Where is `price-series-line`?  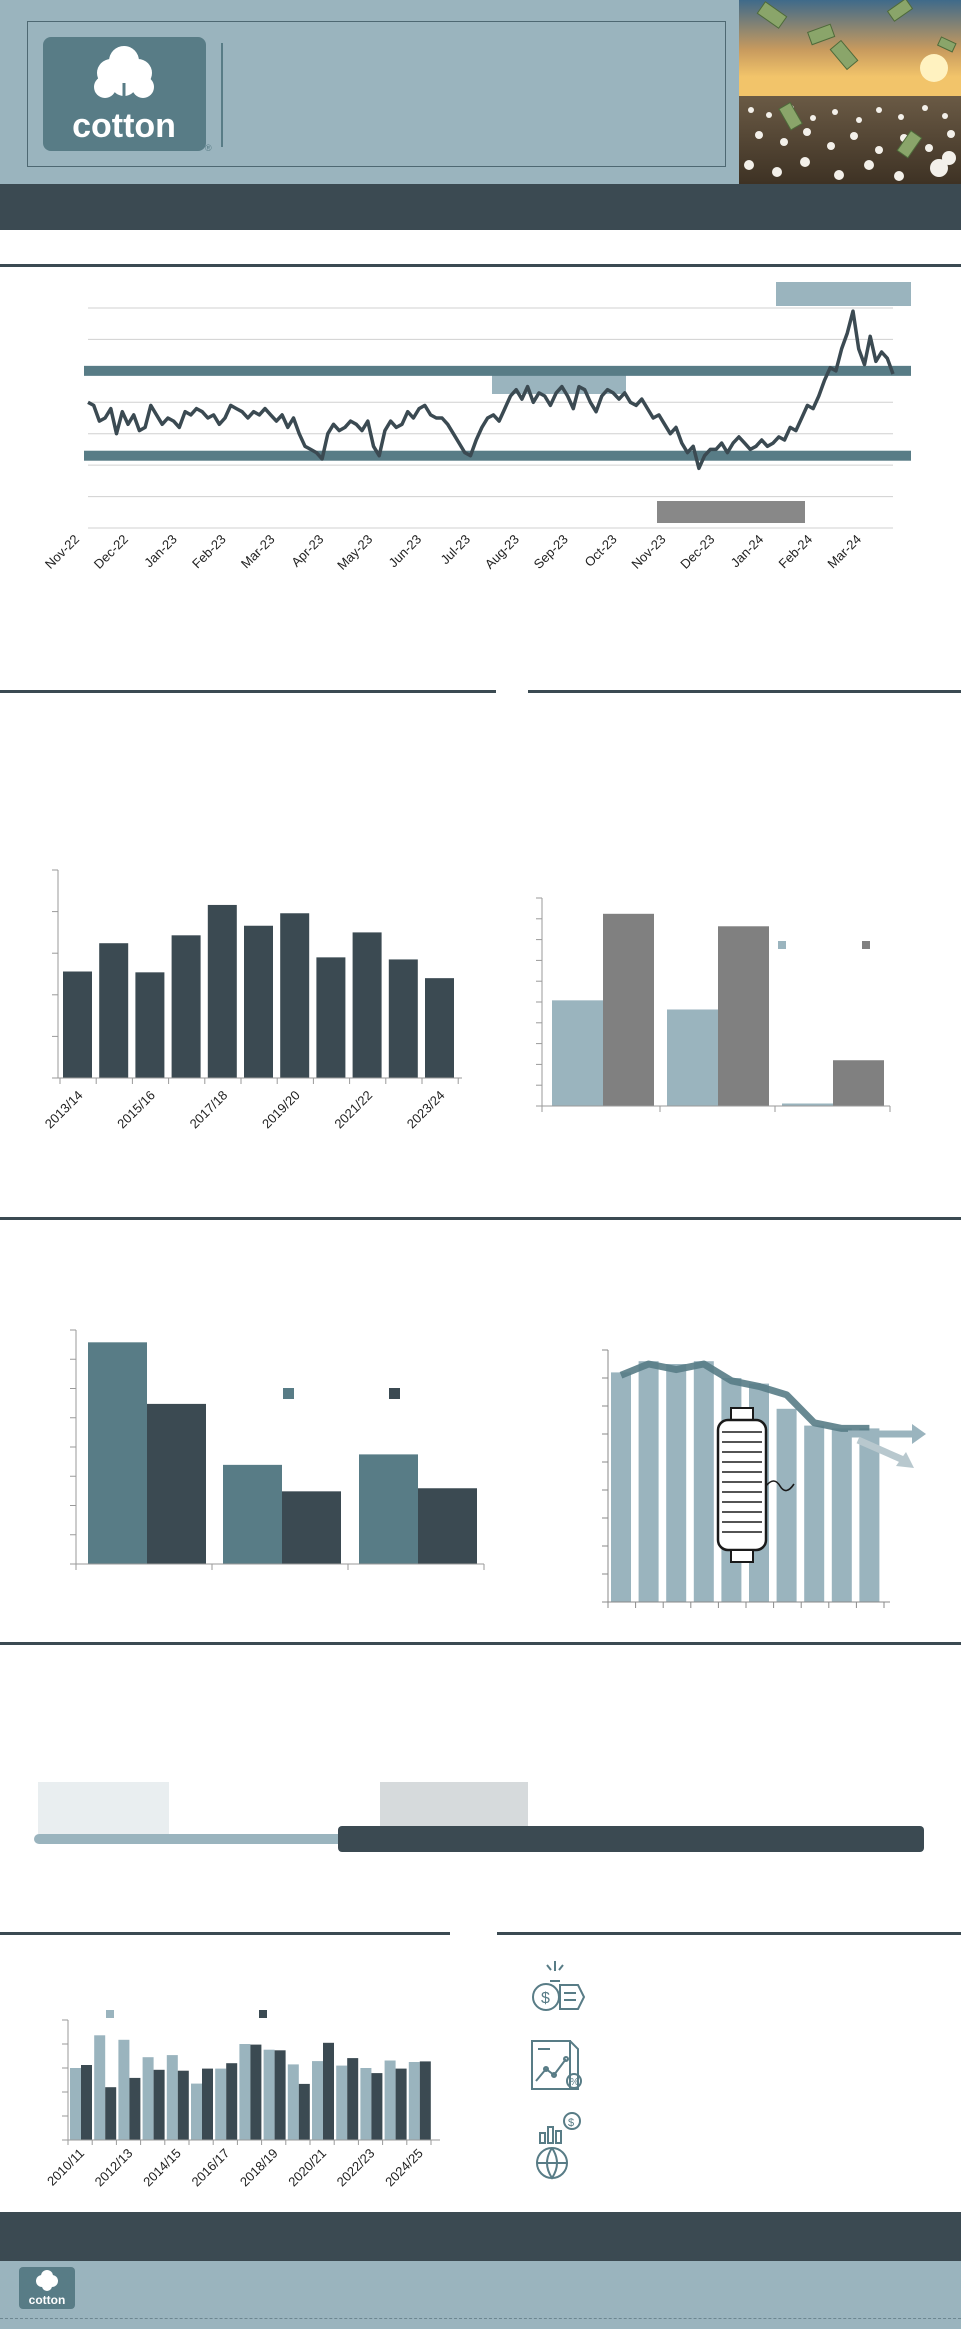 price-series-line is located at coordinates (491, 390).